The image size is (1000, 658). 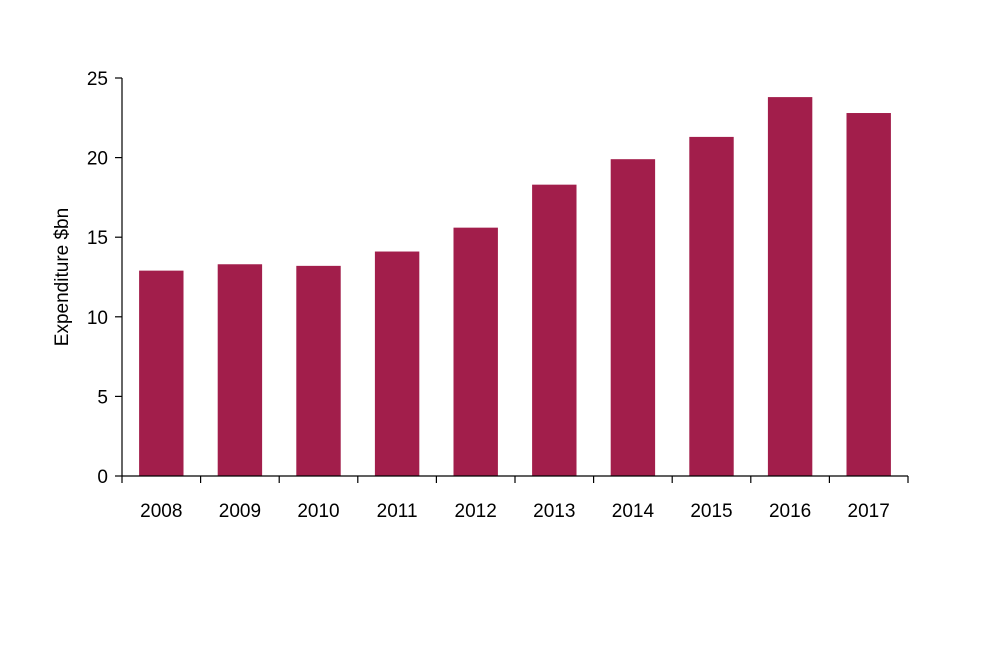 I want to click on x-tick-label: 2015, so click(x=711, y=511).